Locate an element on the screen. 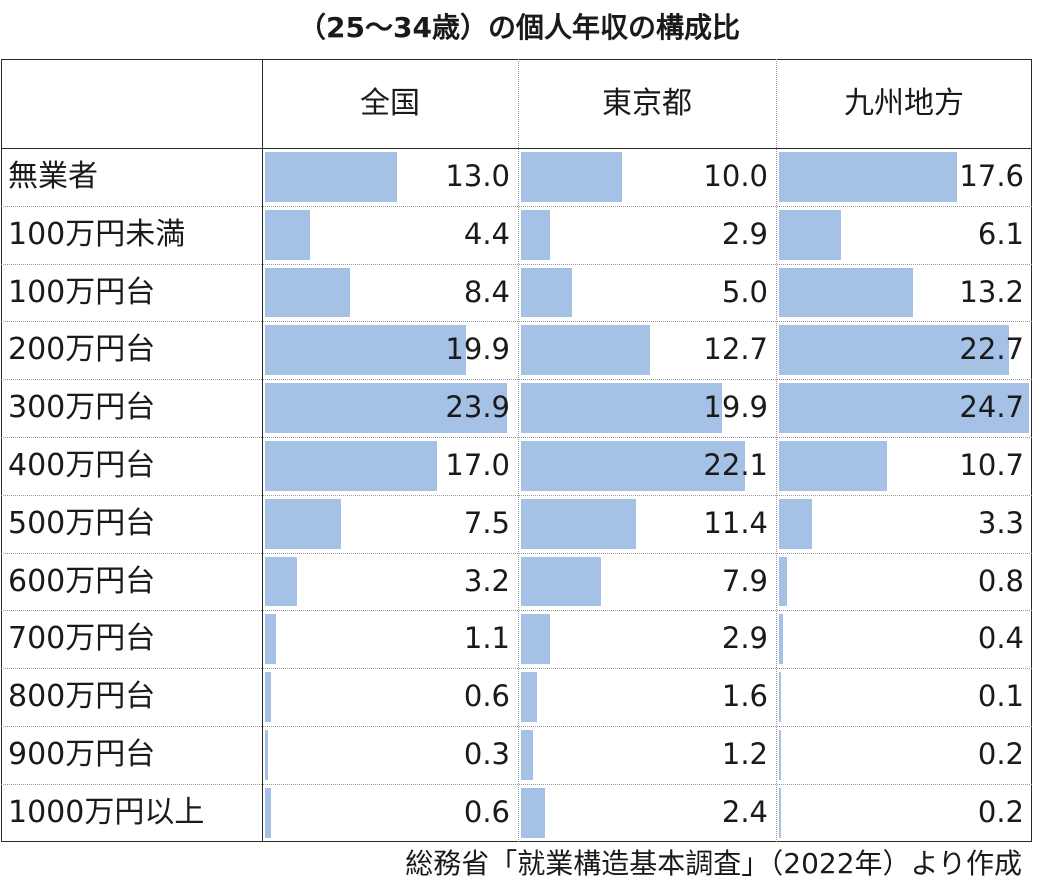  data-value: 13.2 is located at coordinates (991, 291).